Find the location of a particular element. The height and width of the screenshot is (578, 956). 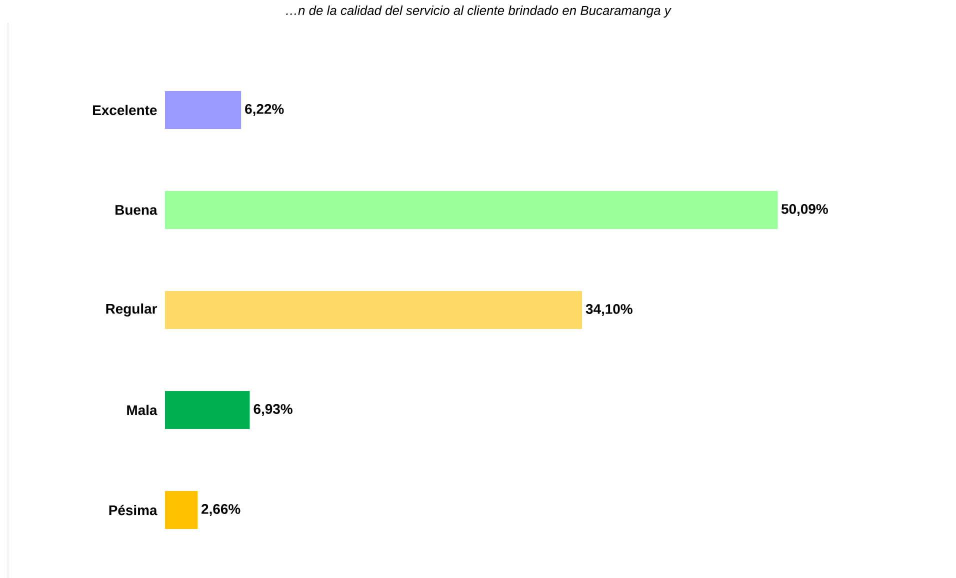

y-tick-label: Regular is located at coordinates (132, 310).